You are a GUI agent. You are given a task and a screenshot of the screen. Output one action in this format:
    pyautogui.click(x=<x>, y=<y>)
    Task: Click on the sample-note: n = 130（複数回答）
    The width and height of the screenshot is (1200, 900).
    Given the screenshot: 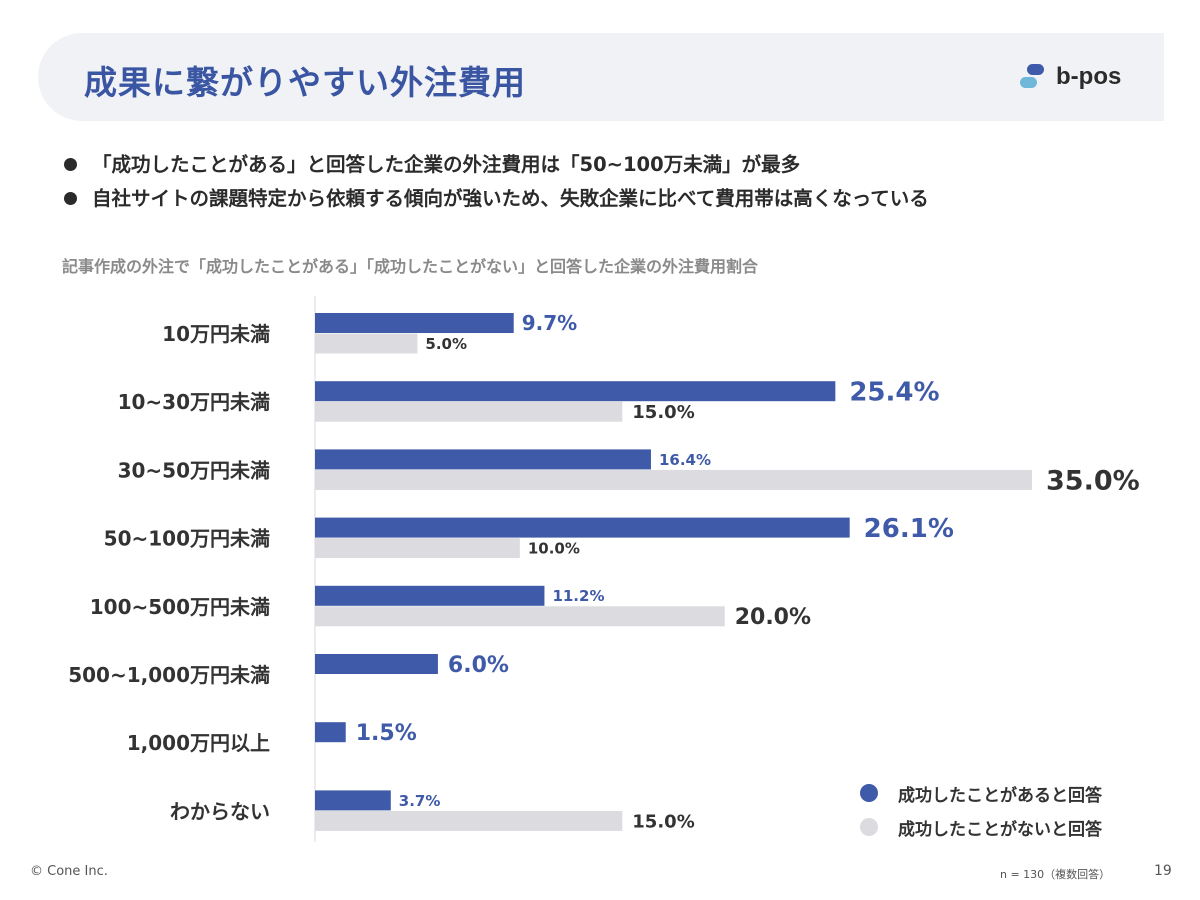 What is the action you would take?
    pyautogui.click(x=1055, y=874)
    